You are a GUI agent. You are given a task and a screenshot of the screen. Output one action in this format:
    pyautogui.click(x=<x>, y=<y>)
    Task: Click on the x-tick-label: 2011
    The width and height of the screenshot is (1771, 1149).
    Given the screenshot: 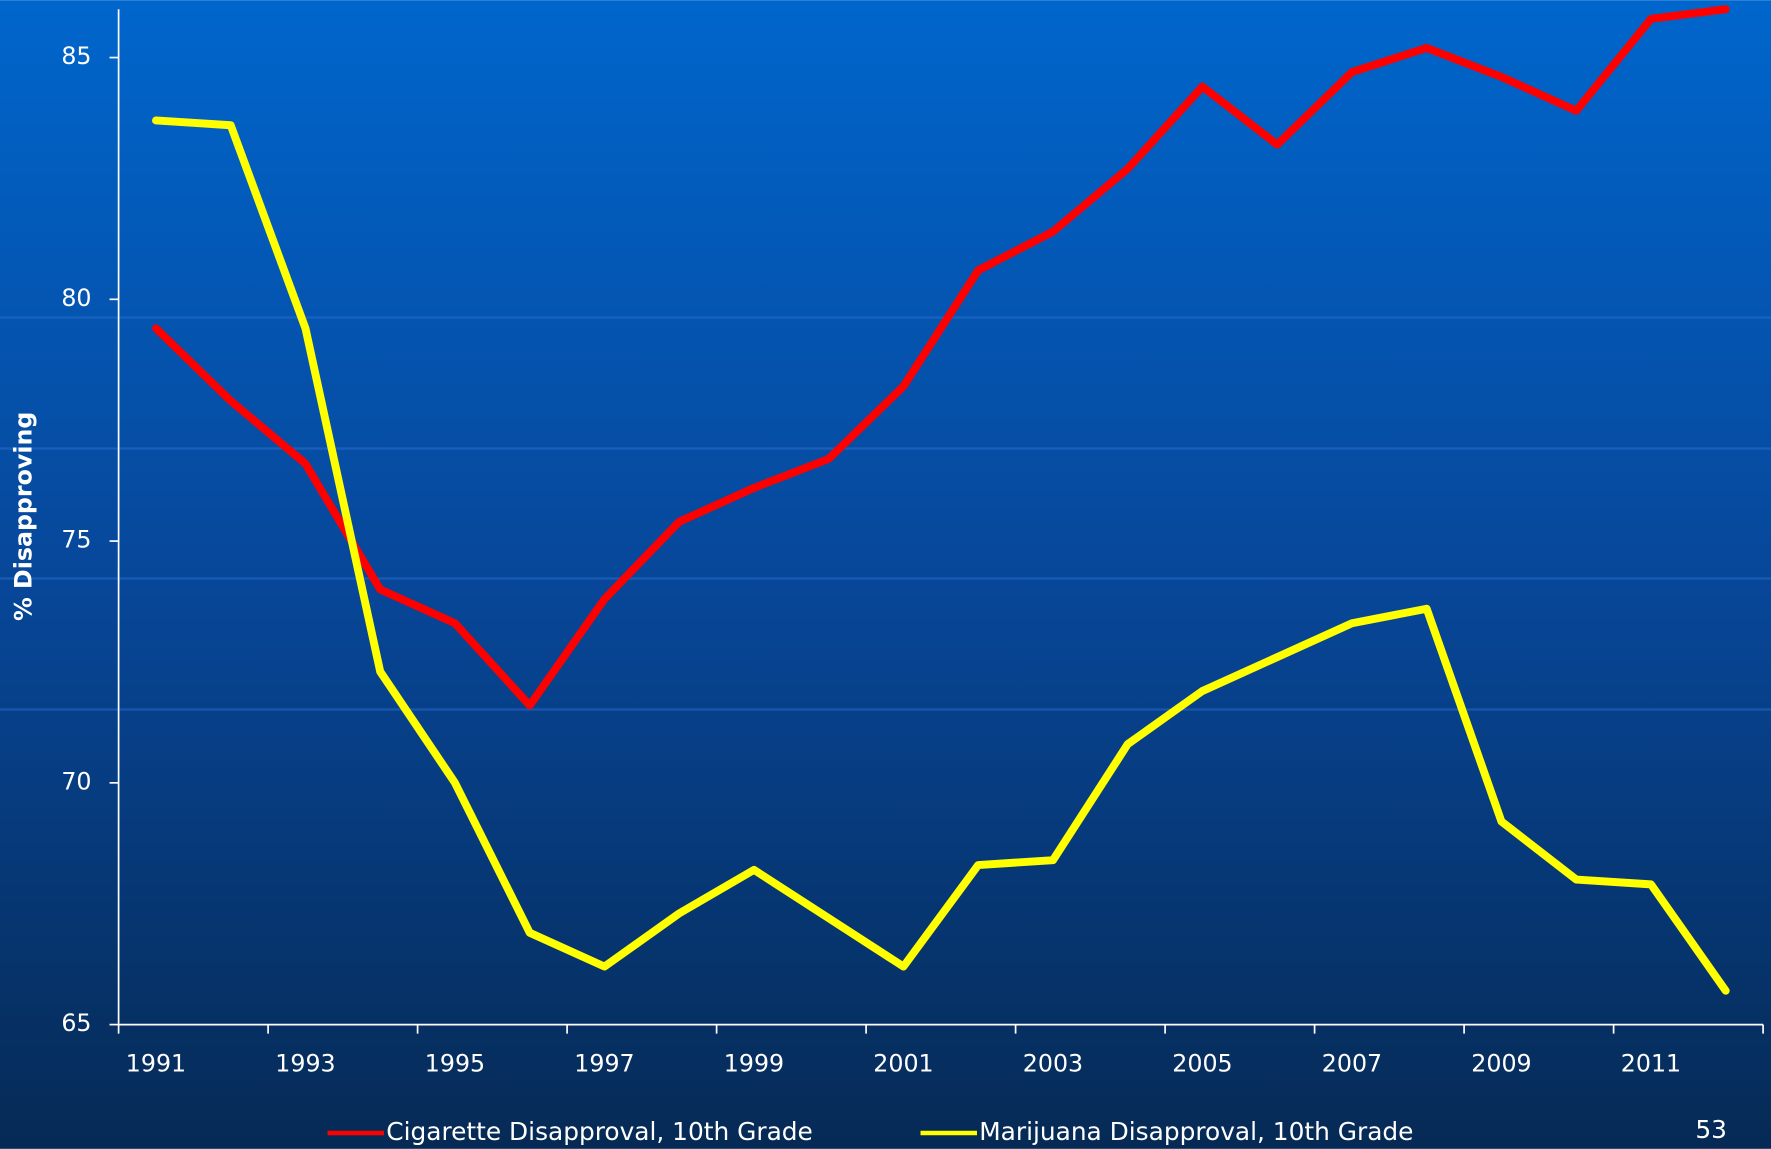 What is the action you would take?
    pyautogui.click(x=1651, y=1064)
    